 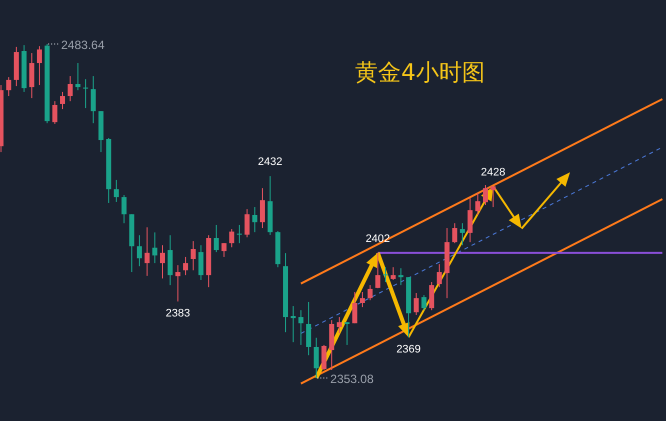 What do you see at coordinates (270, 162) in the screenshot?
I see `annotation: 2432` at bounding box center [270, 162].